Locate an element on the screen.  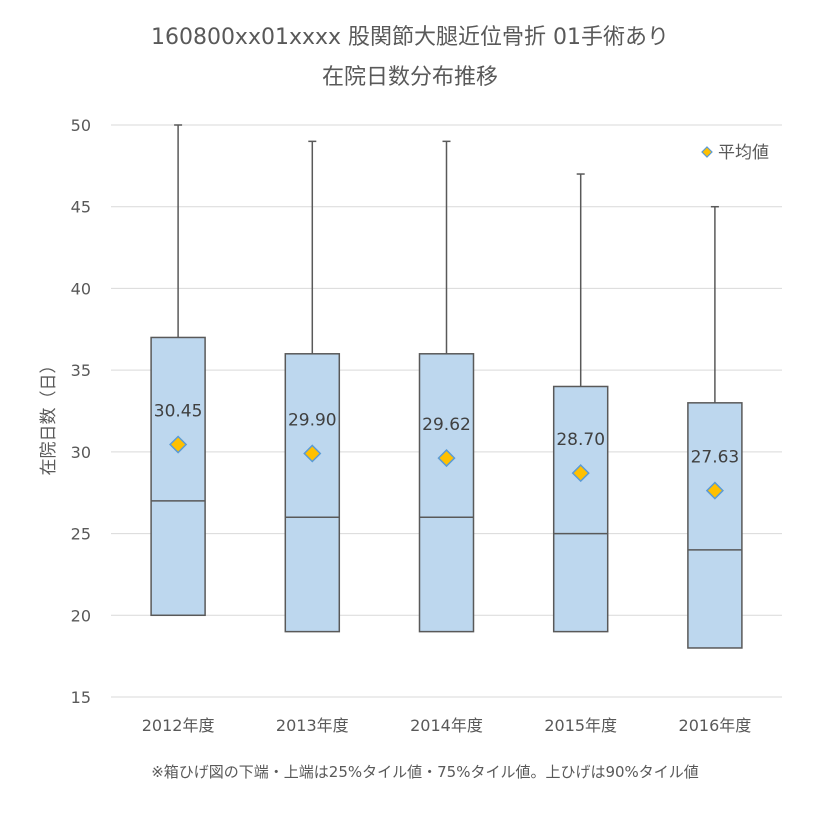
x-tick-label: 2015年度 is located at coordinates (580, 725).